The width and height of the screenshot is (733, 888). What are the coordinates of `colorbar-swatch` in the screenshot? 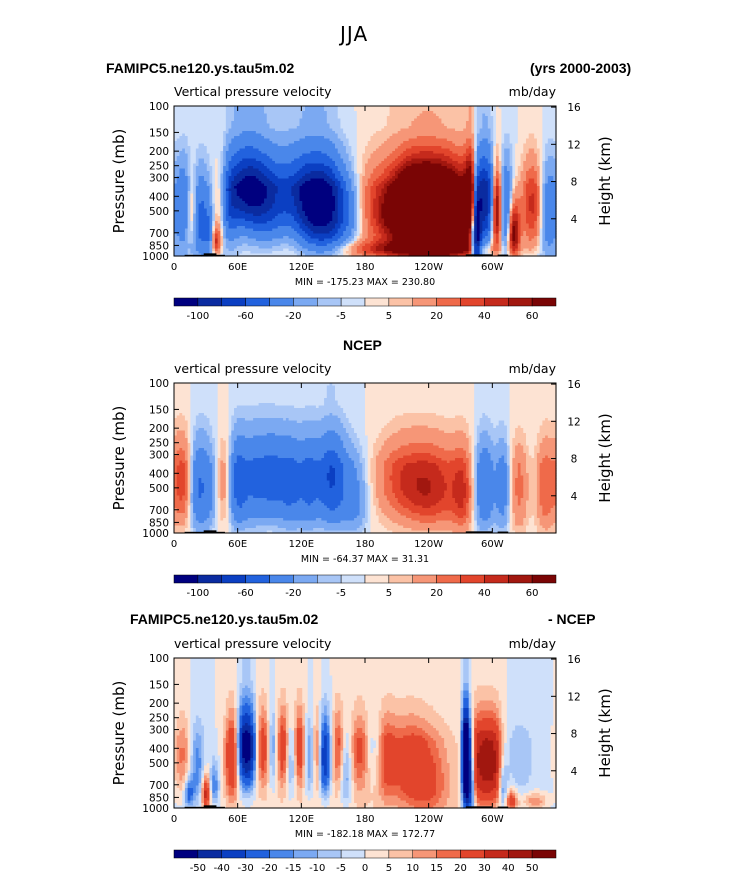 It's located at (329, 302).